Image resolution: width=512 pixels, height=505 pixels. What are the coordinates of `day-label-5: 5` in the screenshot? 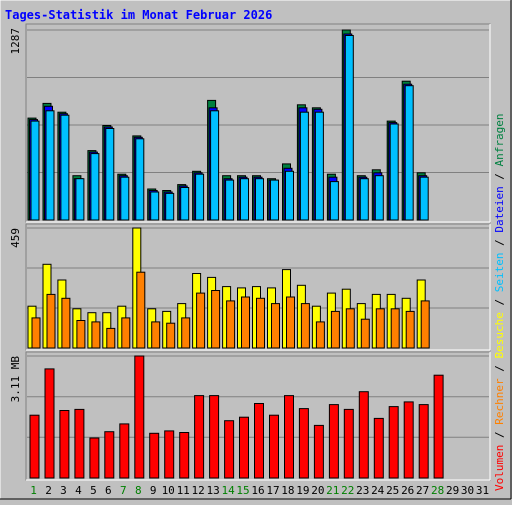 It's located at (93, 490).